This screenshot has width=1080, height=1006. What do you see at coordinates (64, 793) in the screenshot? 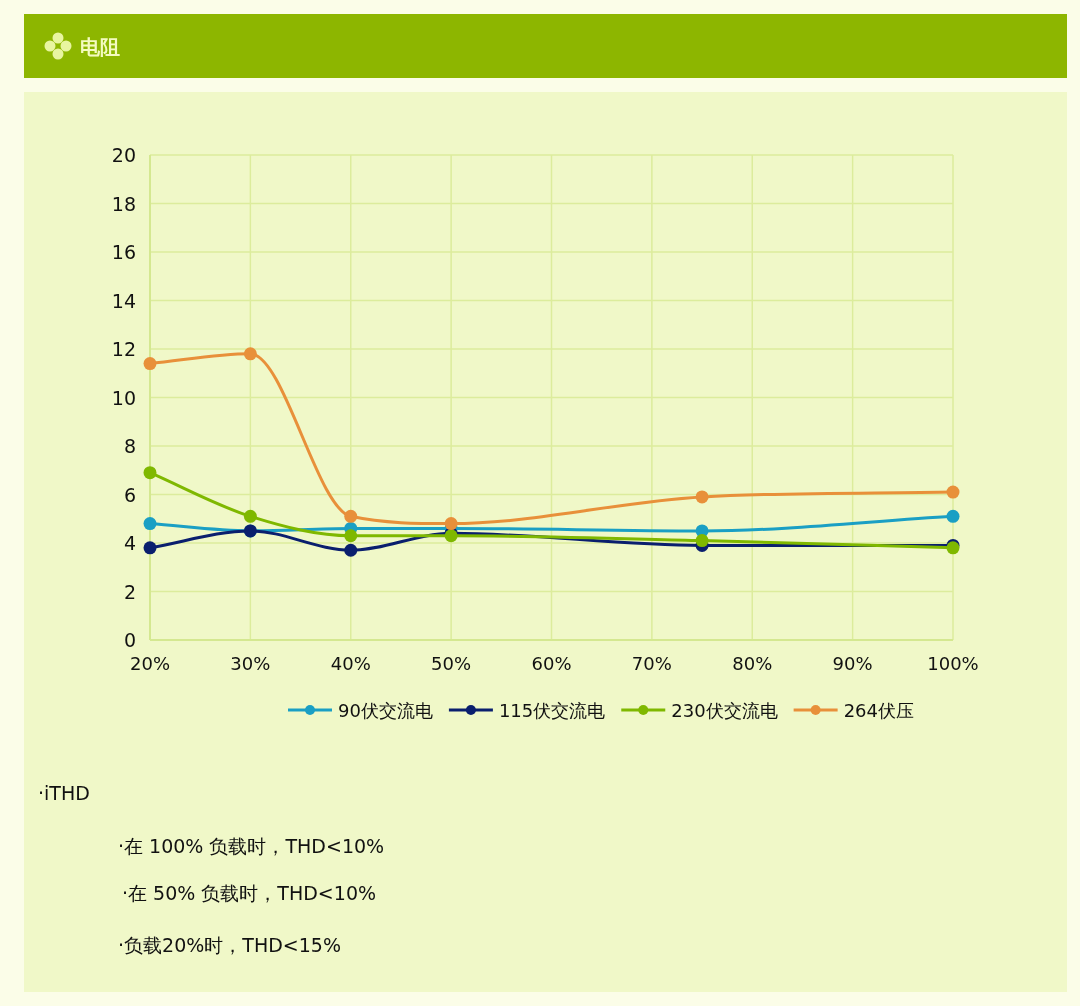
I see `text: ·iTHD` at bounding box center [64, 793].